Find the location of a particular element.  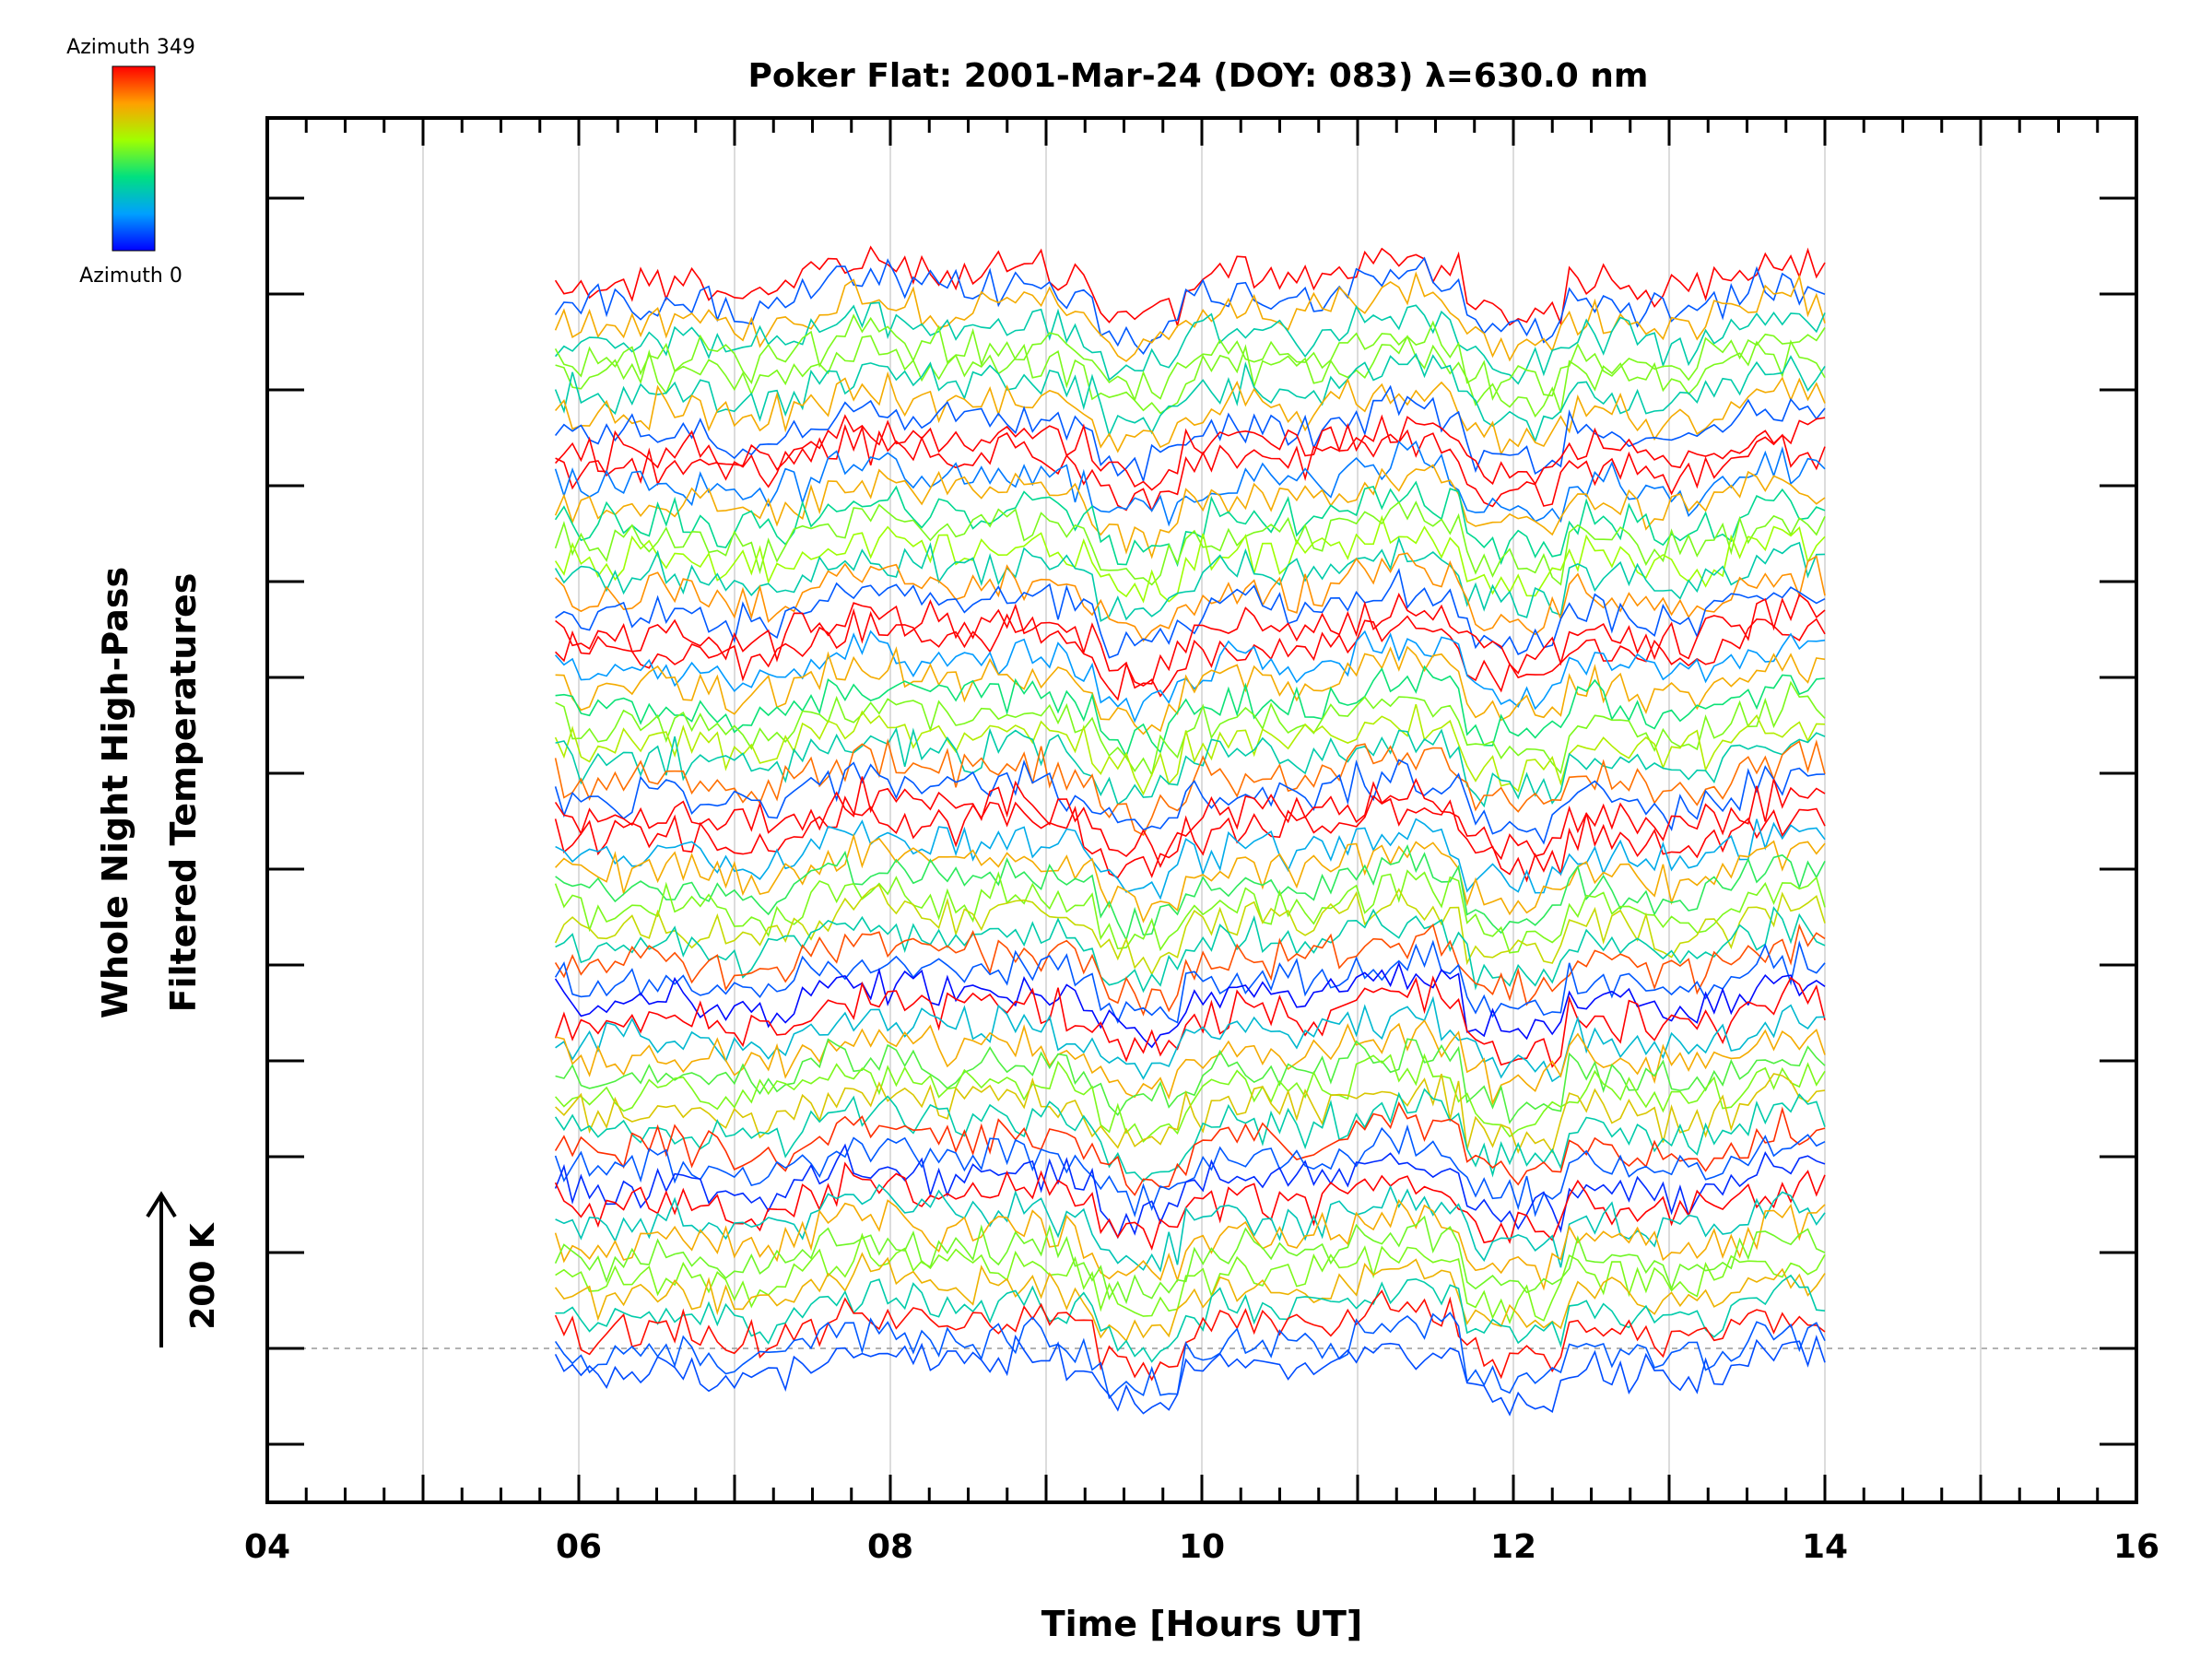

scale-bar-label: 200 K is located at coordinates (203, 1276).